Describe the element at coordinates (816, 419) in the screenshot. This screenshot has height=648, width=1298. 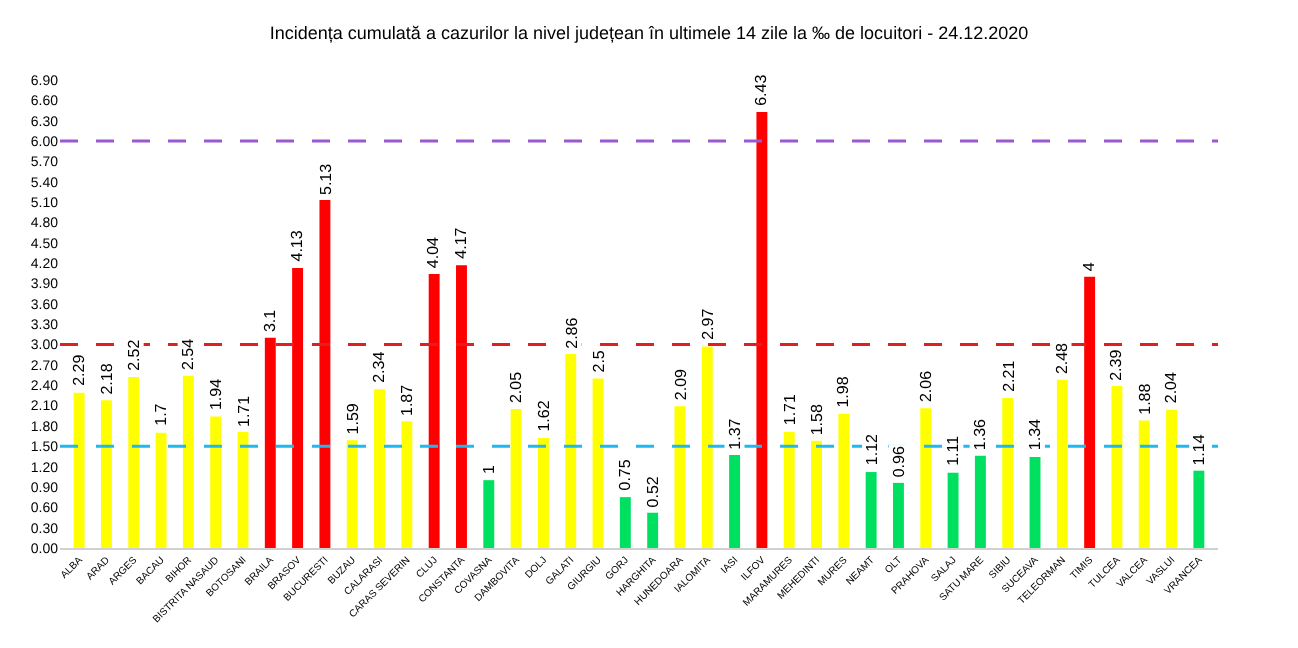
I see `data-label: 1.58` at that location.